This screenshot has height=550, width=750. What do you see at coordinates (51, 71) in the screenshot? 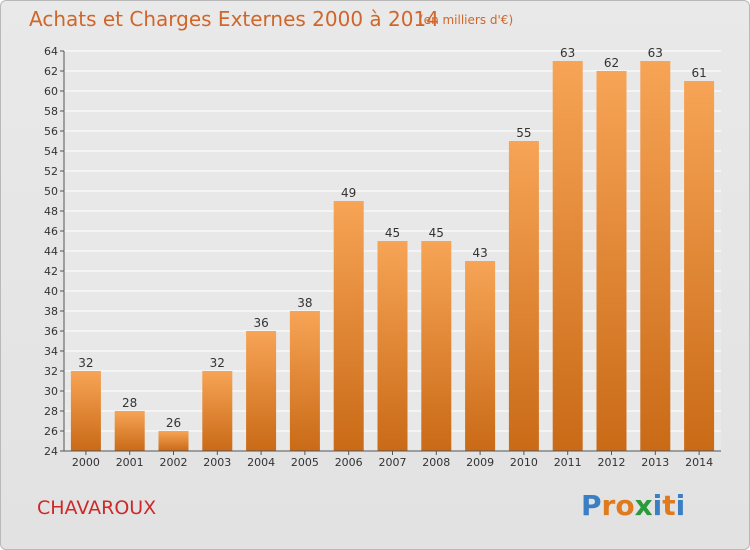
I see `y-tick-label: 62` at bounding box center [51, 71].